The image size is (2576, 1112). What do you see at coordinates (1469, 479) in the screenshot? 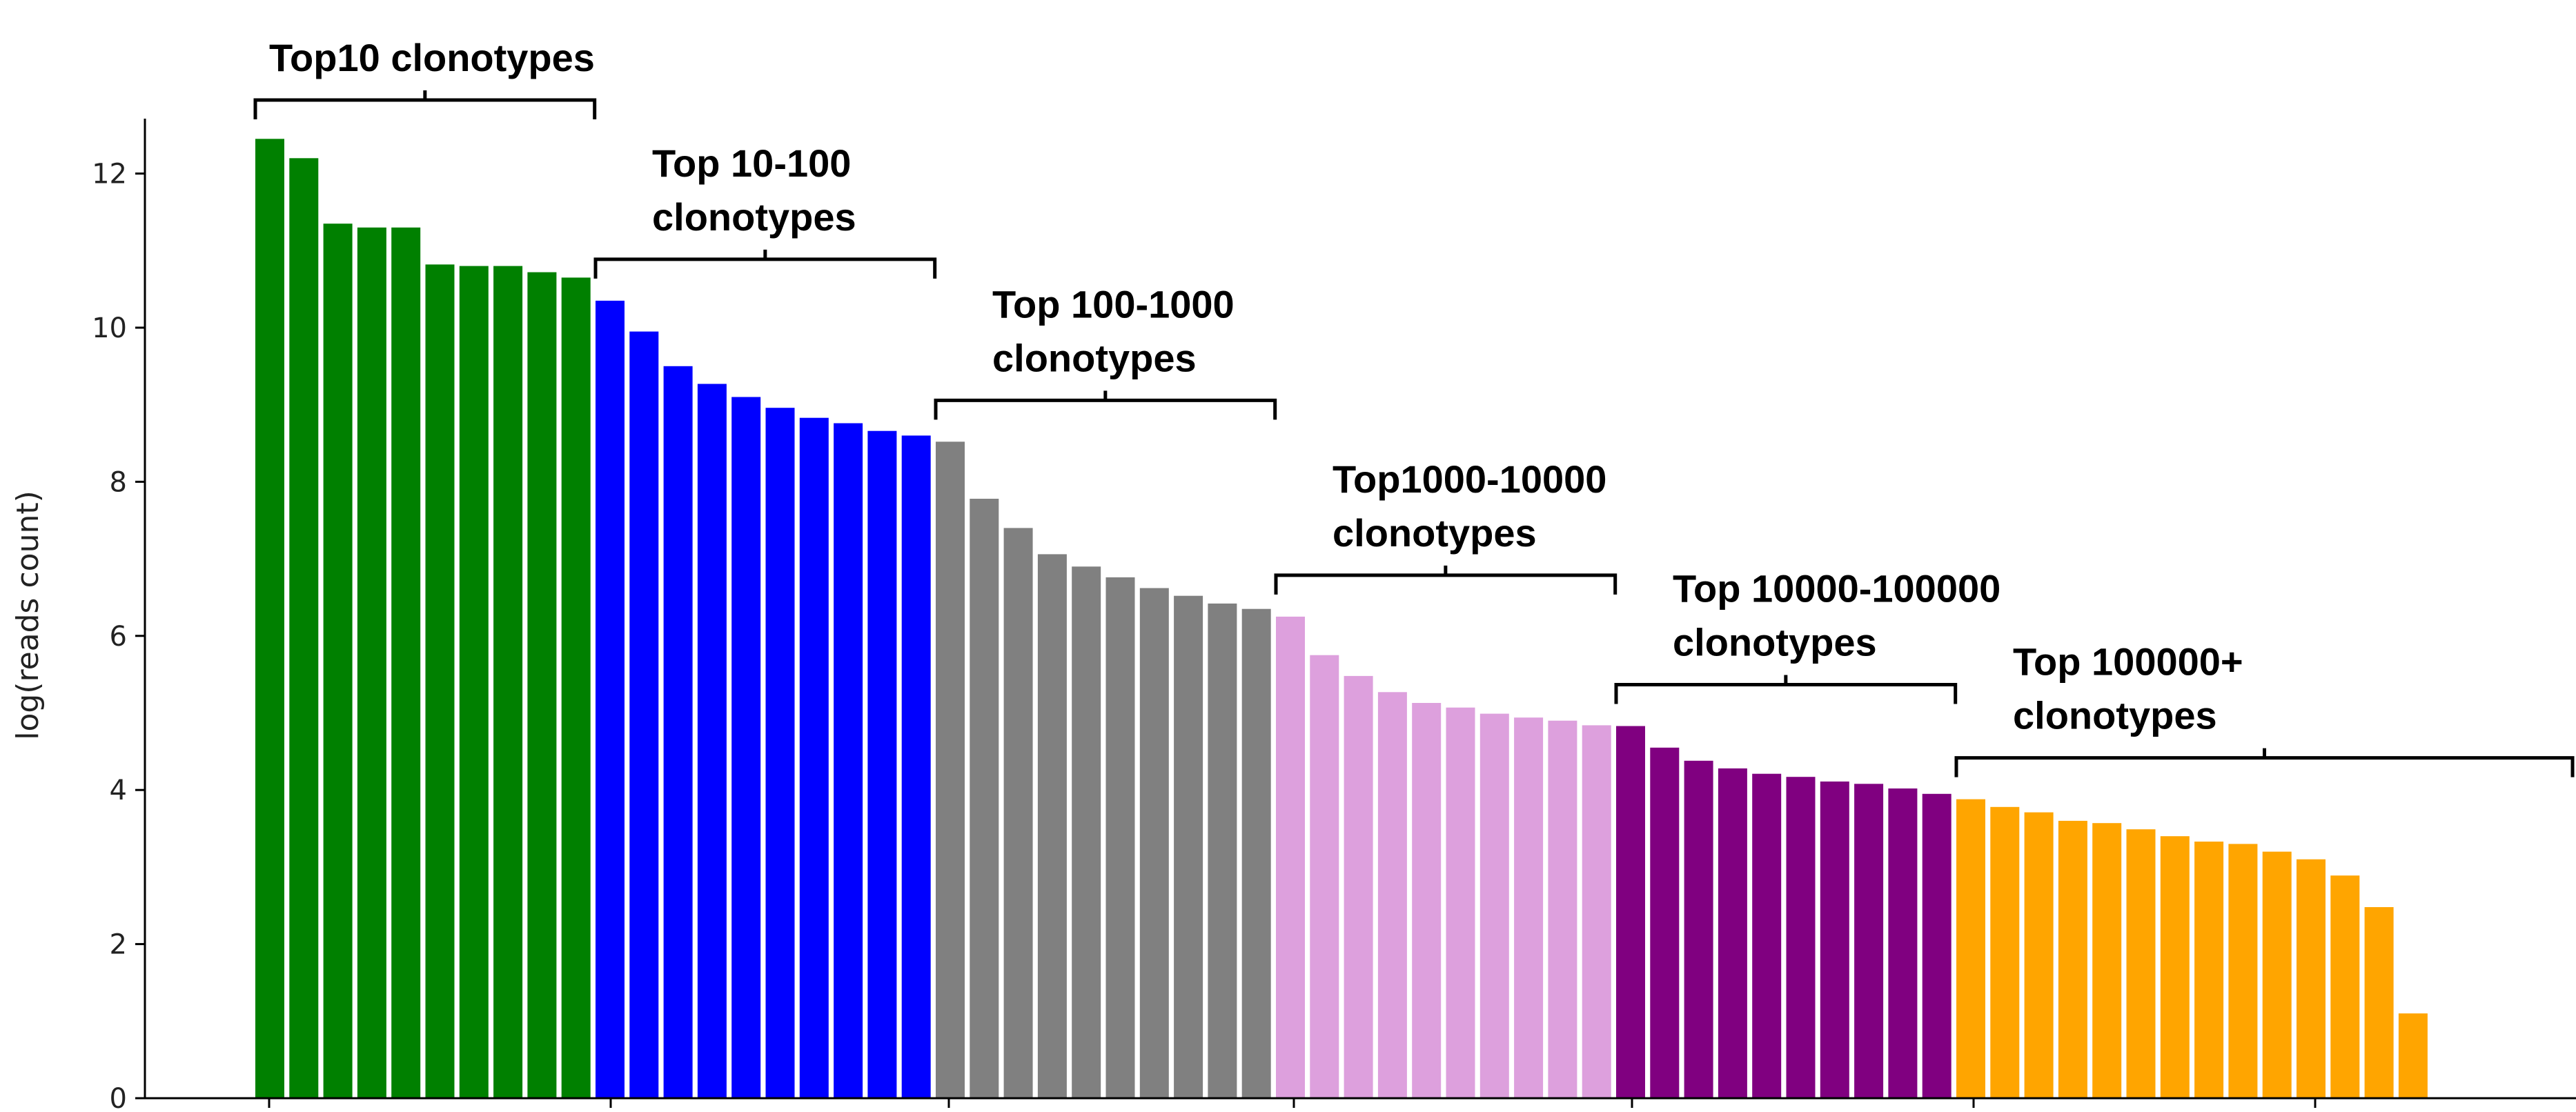
I see `group-label: Top1000-10000` at bounding box center [1469, 479].